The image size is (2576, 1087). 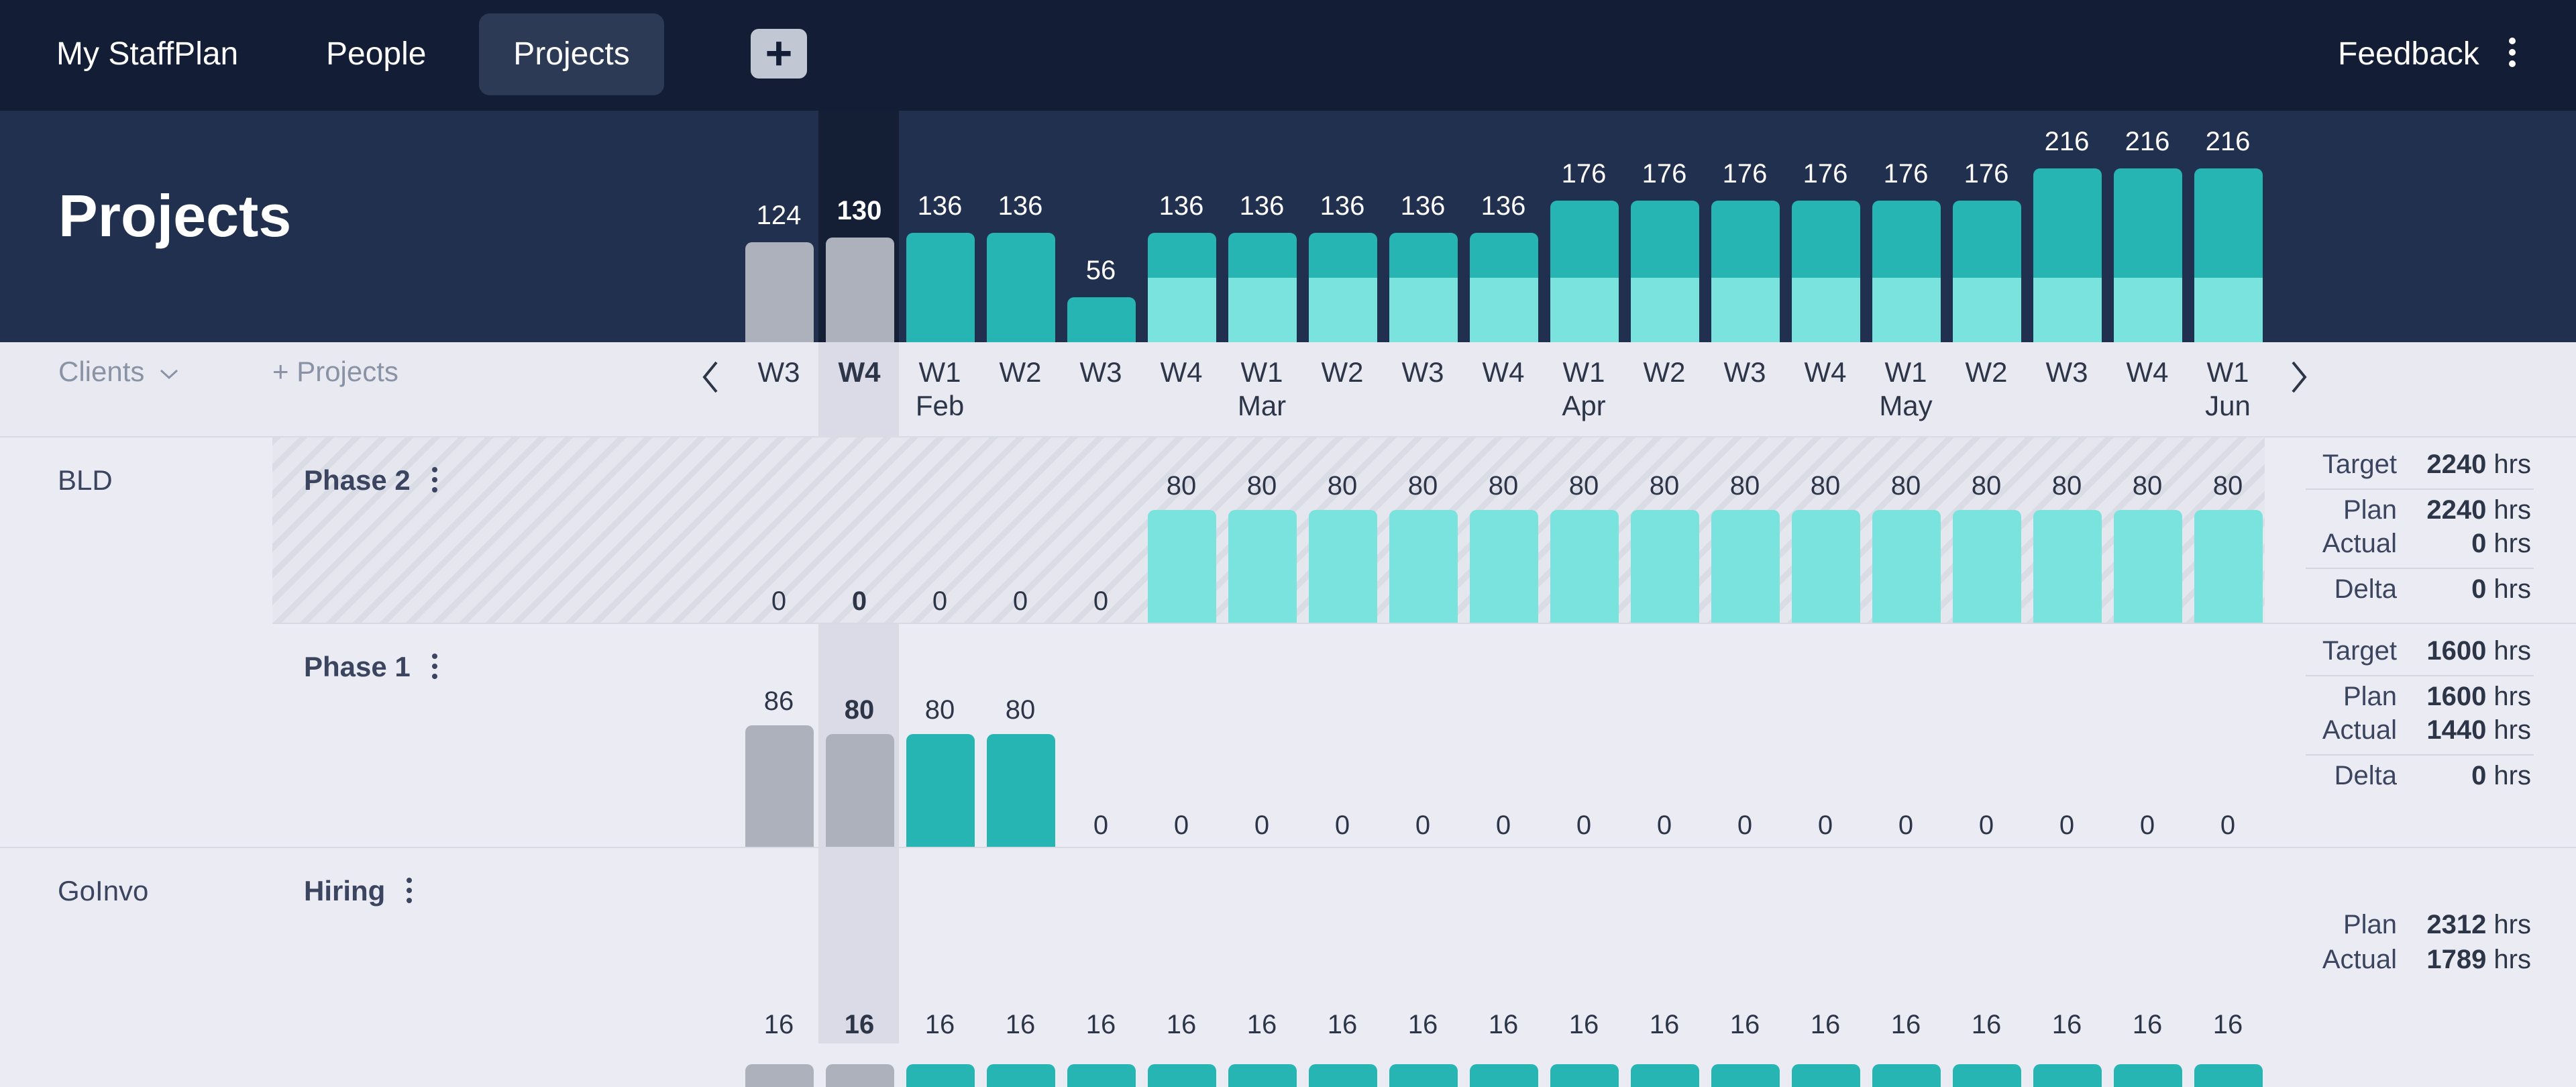 I want to click on summary-total-label: 216, so click(x=2228, y=141).